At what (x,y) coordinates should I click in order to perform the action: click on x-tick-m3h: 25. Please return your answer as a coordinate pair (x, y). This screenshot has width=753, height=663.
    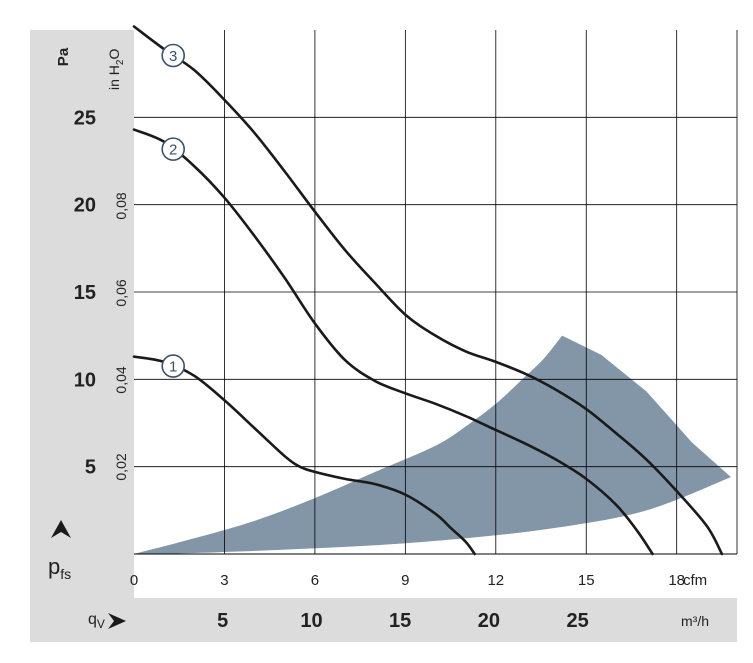
    Looking at the image, I should click on (578, 621).